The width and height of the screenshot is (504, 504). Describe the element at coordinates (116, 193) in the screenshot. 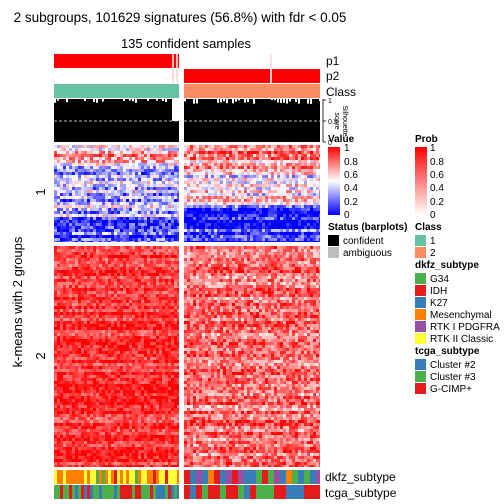

I see `heatmap-block-r1-c1` at that location.